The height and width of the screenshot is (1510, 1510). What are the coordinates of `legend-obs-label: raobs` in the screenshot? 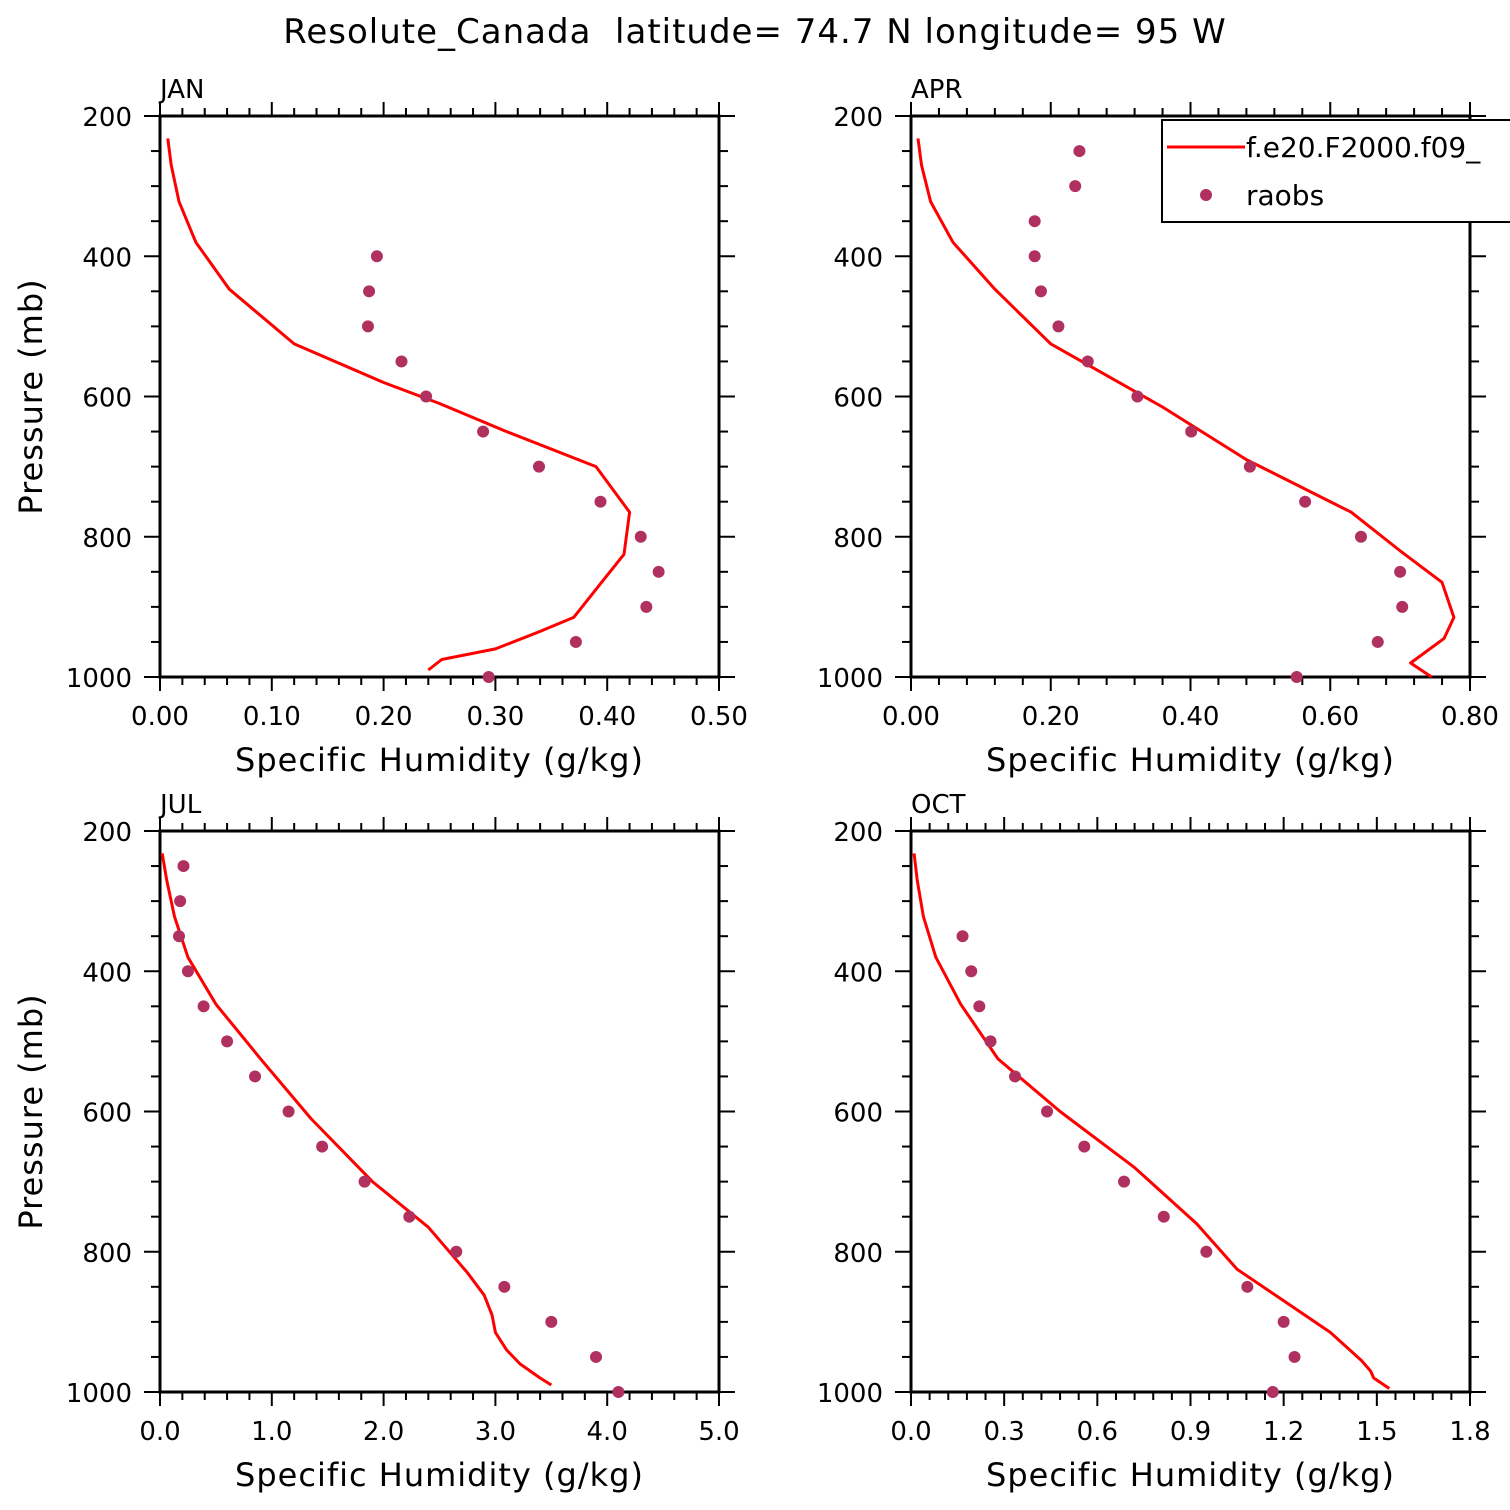 It's located at (1285, 195).